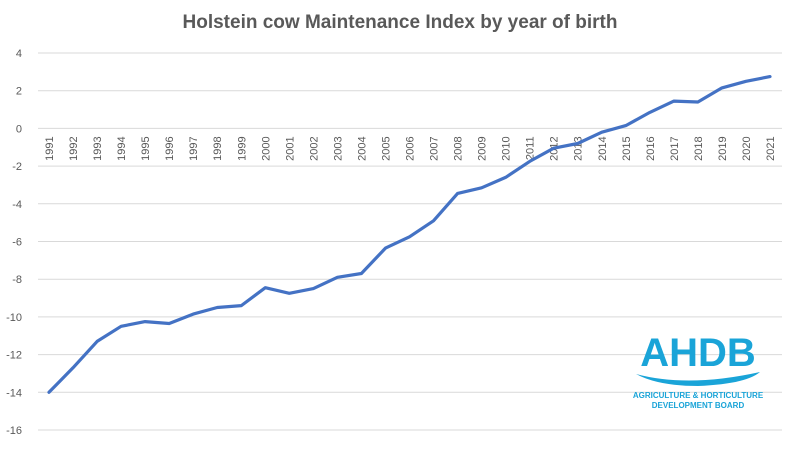  I want to click on y-tick-label: -4, so click(17, 205).